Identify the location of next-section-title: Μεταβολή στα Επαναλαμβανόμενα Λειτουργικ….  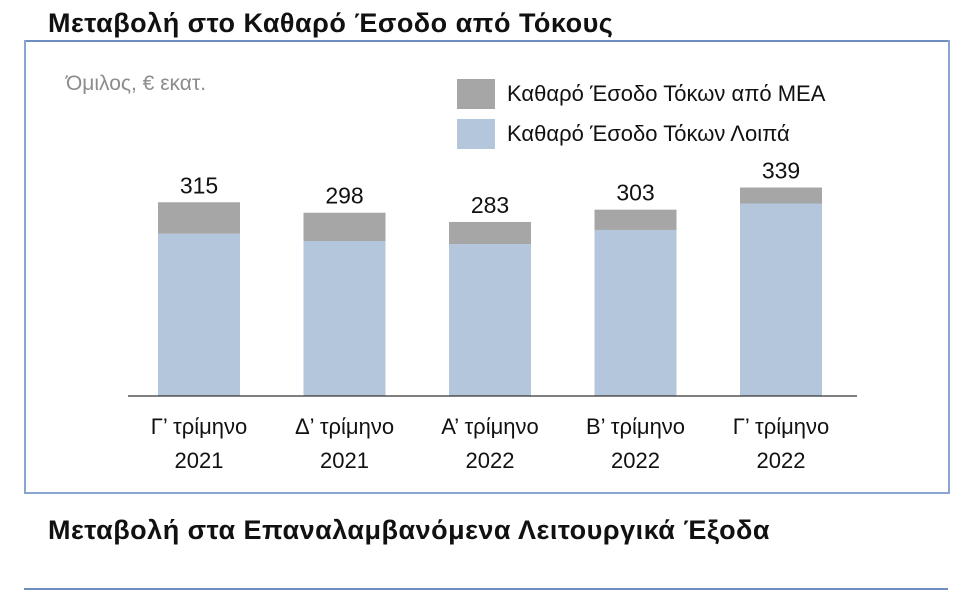
(409, 530).